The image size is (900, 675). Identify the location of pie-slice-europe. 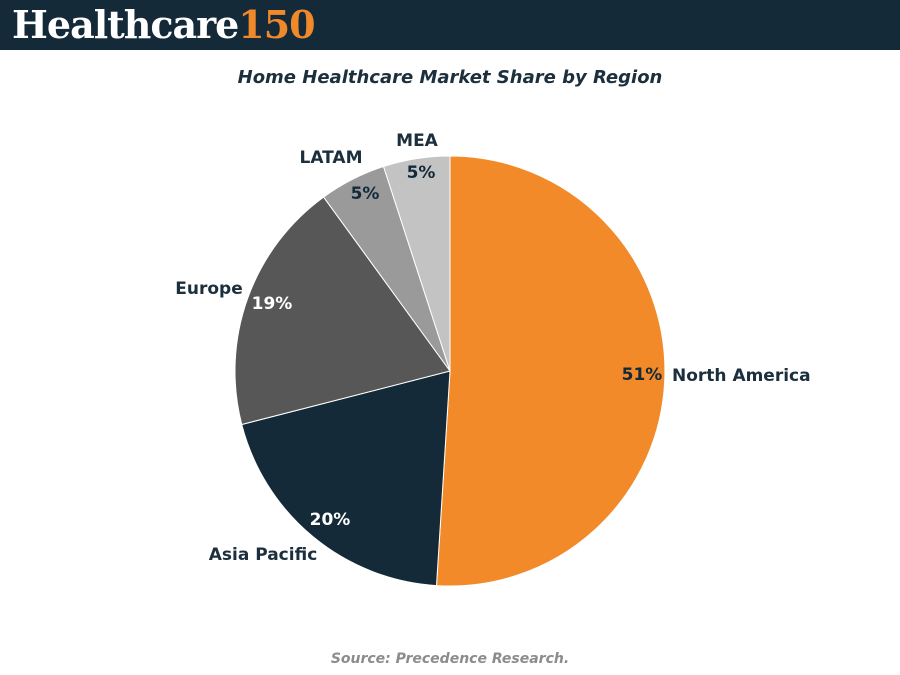
(342, 311).